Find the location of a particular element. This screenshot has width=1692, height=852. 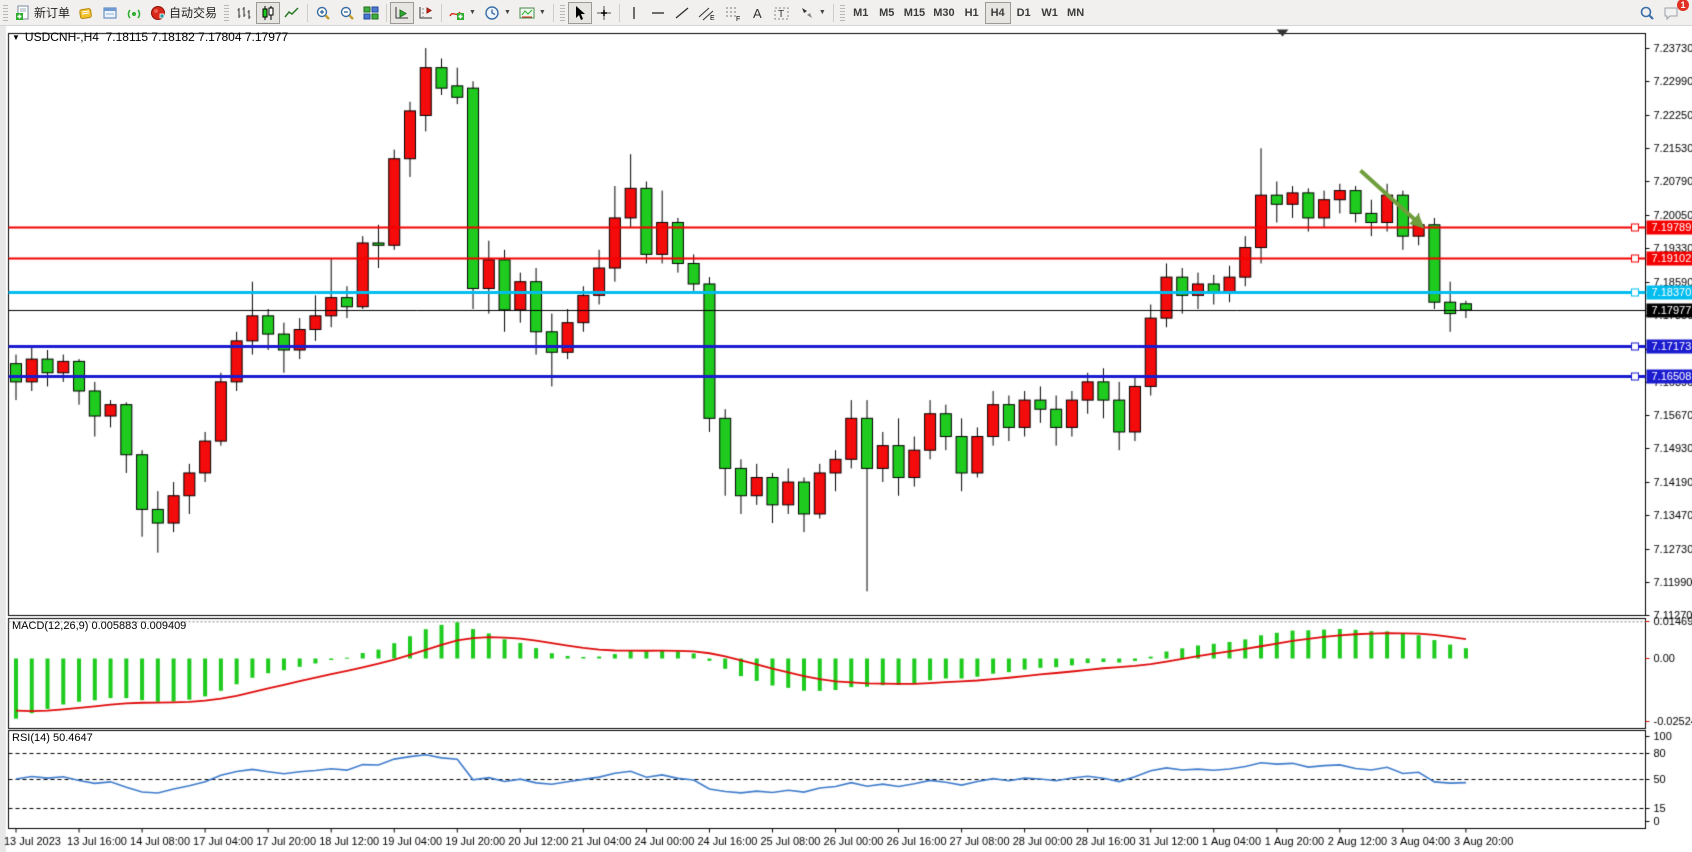

zoom-out-button is located at coordinates (347, 13).